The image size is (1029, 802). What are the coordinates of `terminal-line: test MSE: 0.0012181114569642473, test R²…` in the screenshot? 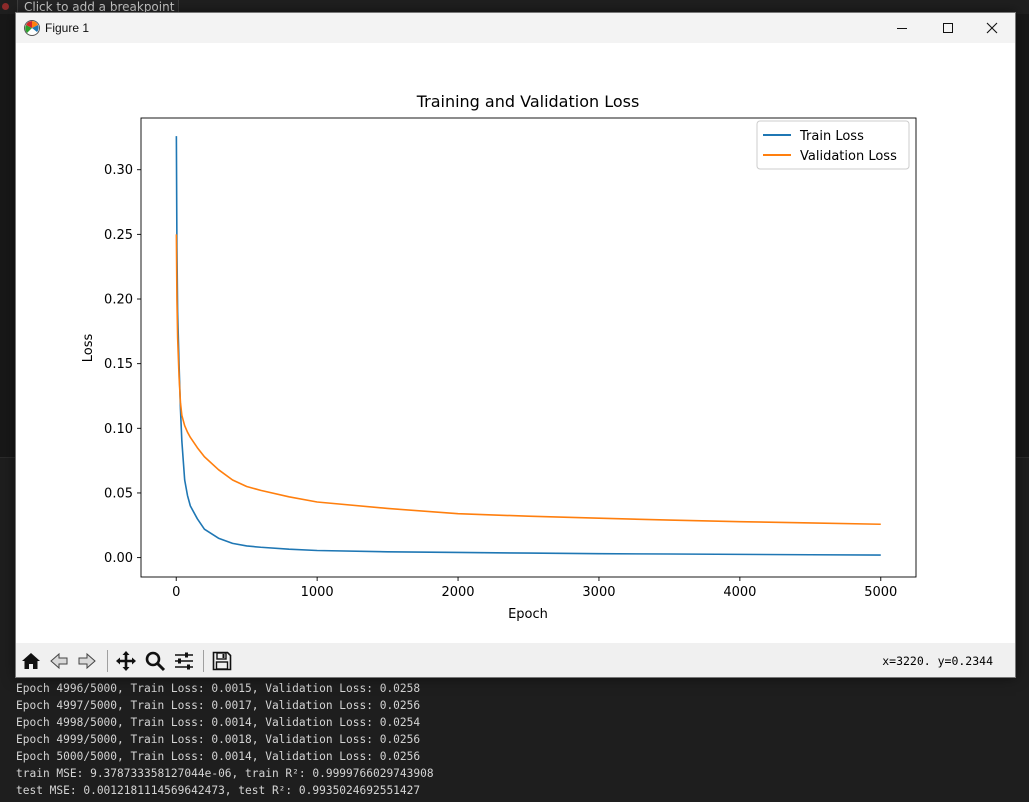 It's located at (218, 790).